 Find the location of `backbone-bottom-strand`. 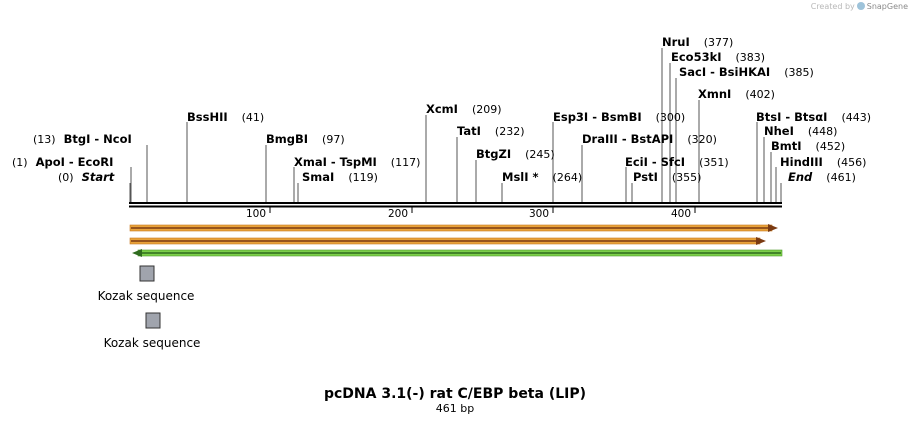

backbone-bottom-strand is located at coordinates (455, 206).